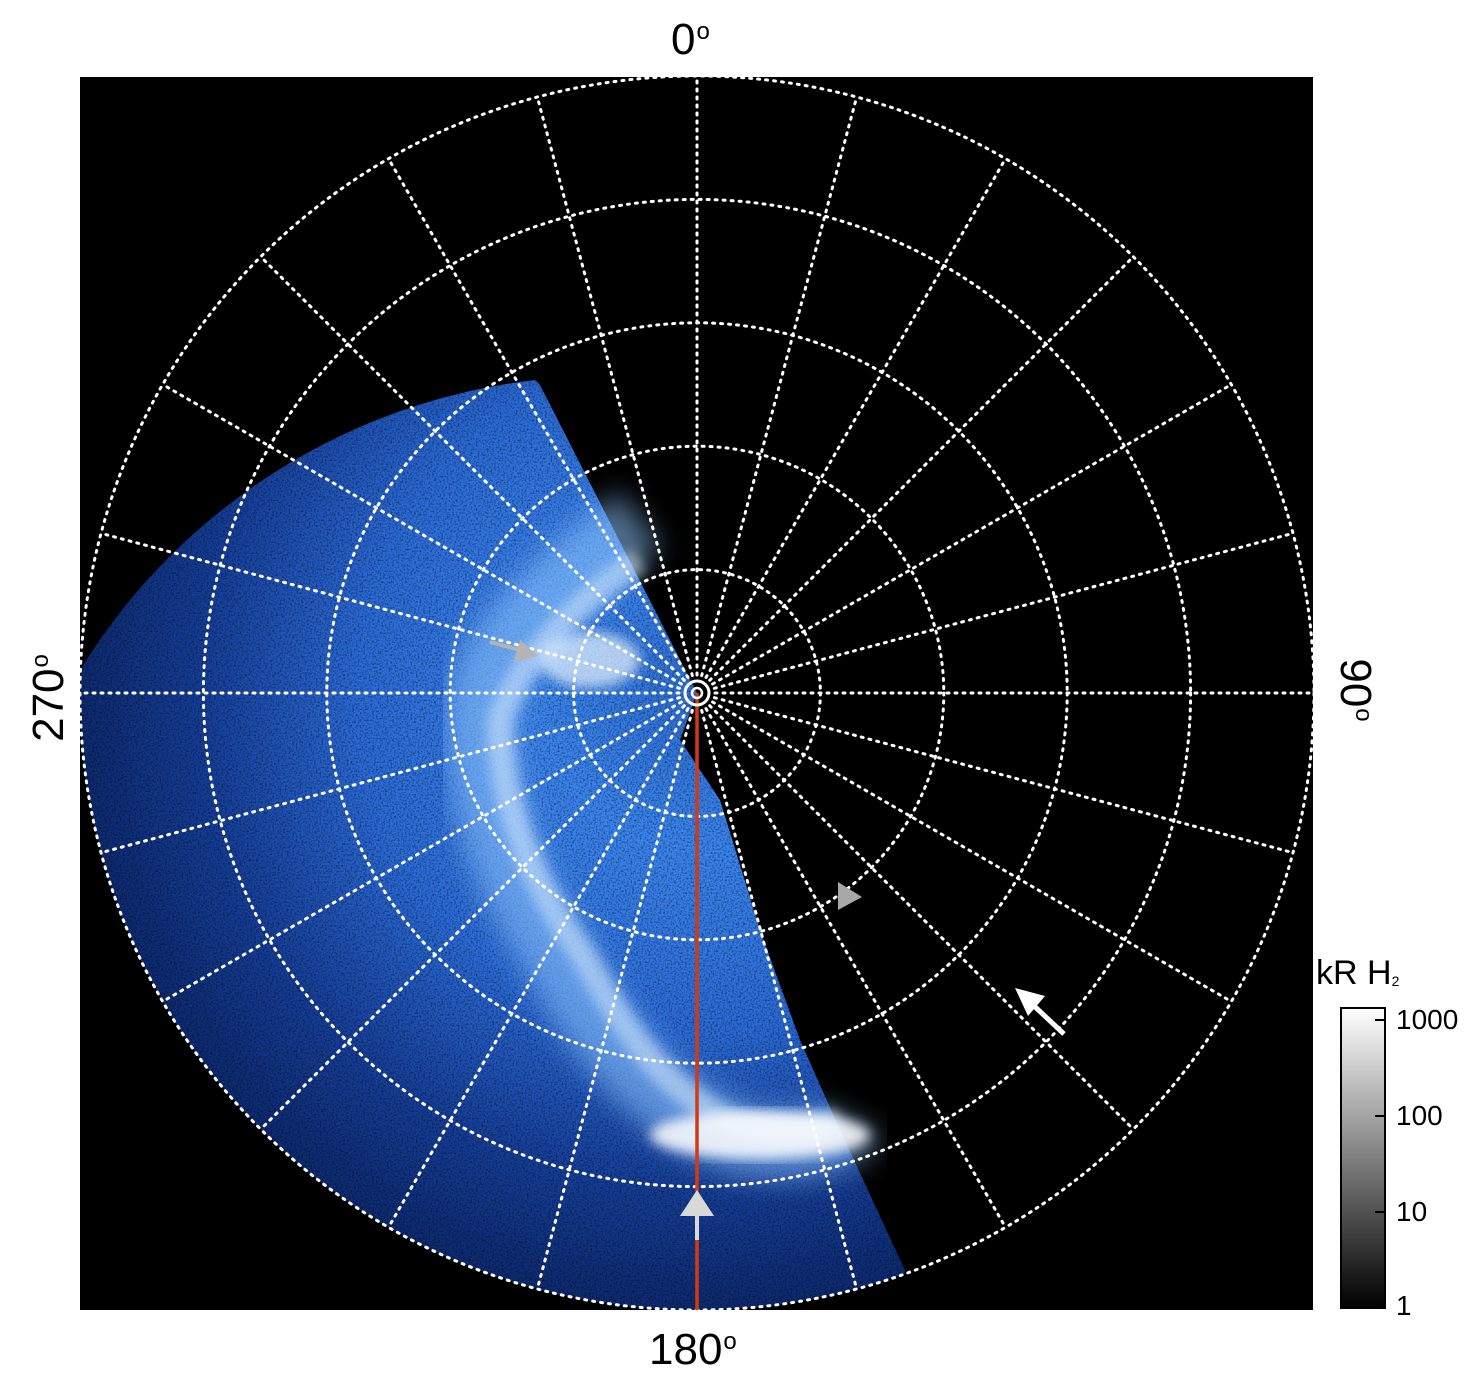 This screenshot has width=1481, height=1386. What do you see at coordinates (1363, 1158) in the screenshot?
I see `colorbar` at bounding box center [1363, 1158].